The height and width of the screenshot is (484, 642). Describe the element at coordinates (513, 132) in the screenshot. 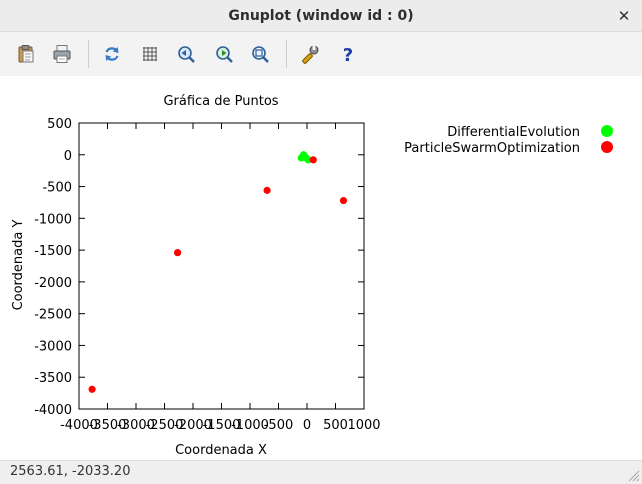

I see `legend-label: DifferentialEvolution` at that location.